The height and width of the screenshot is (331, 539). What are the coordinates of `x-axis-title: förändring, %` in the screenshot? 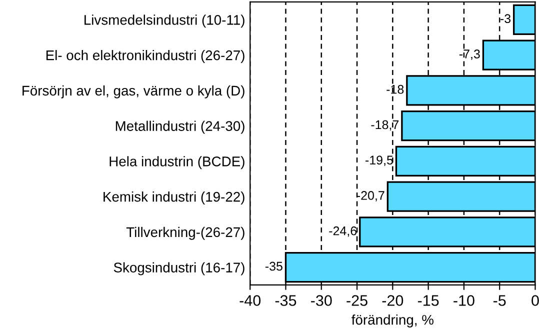 It's located at (393, 321).